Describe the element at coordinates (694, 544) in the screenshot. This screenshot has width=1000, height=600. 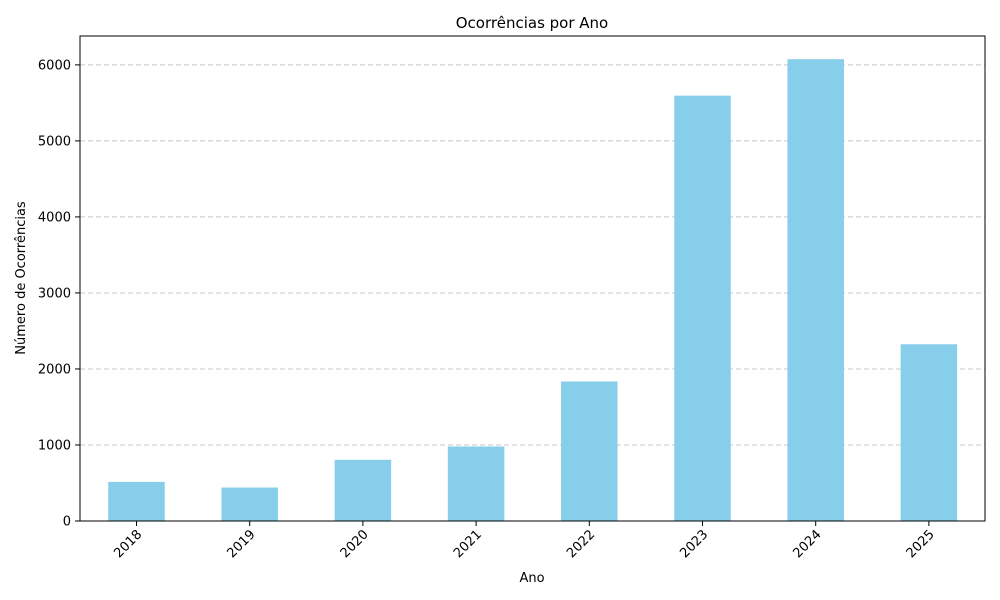
I see `x-tick-label: 2023` at that location.